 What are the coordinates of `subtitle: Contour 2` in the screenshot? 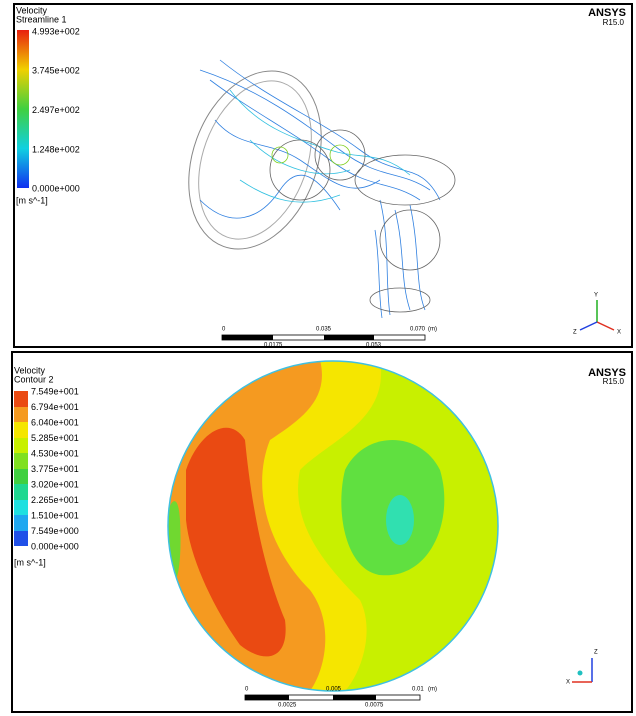 It's located at (34, 379).